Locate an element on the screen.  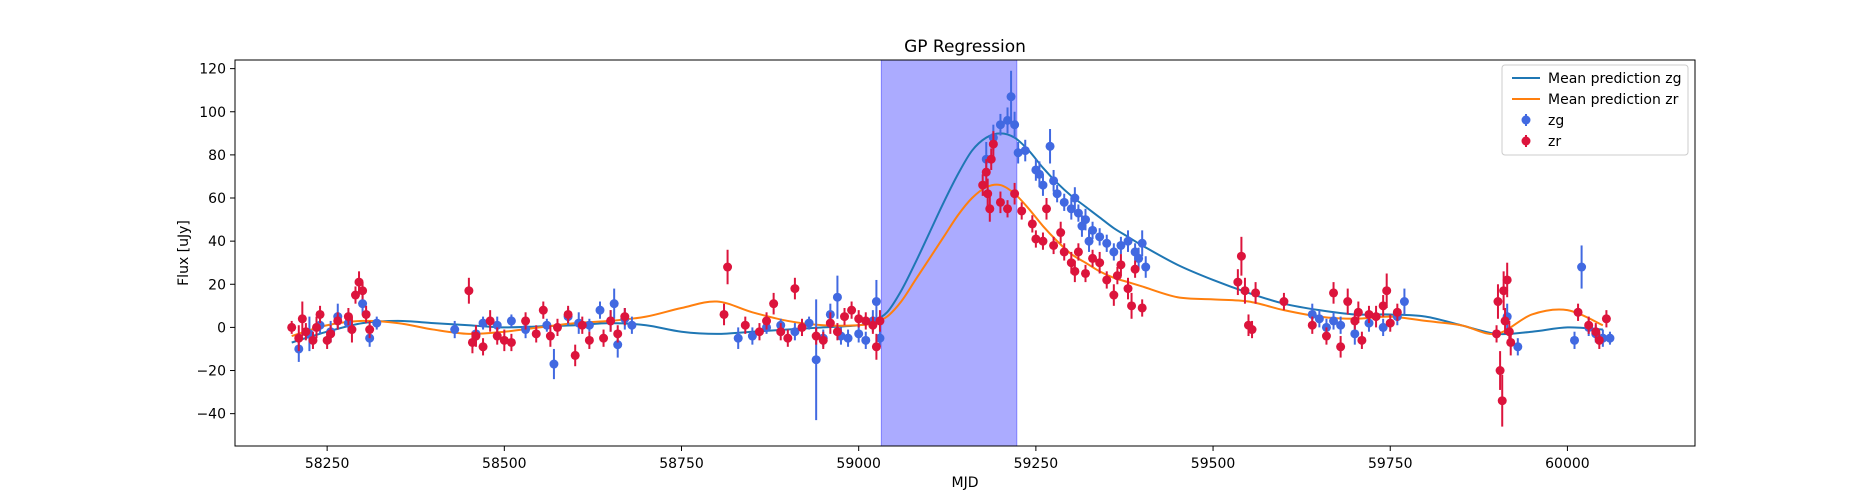
x-tick-label: 58500 is located at coordinates (504, 464).